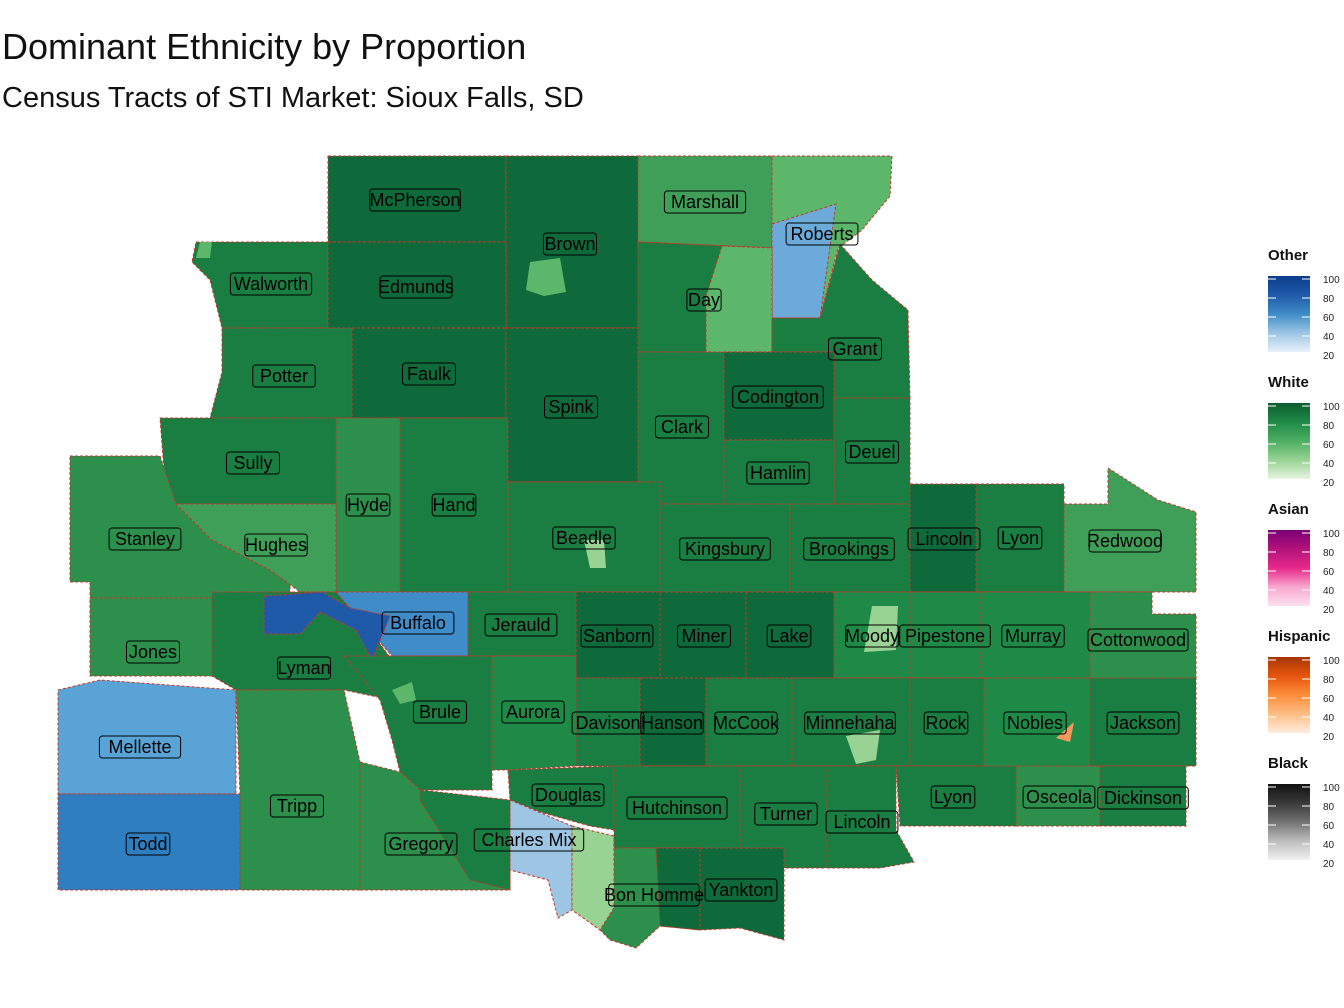  Describe the element at coordinates (946, 723) in the screenshot. I see `county-name: Rock` at that location.